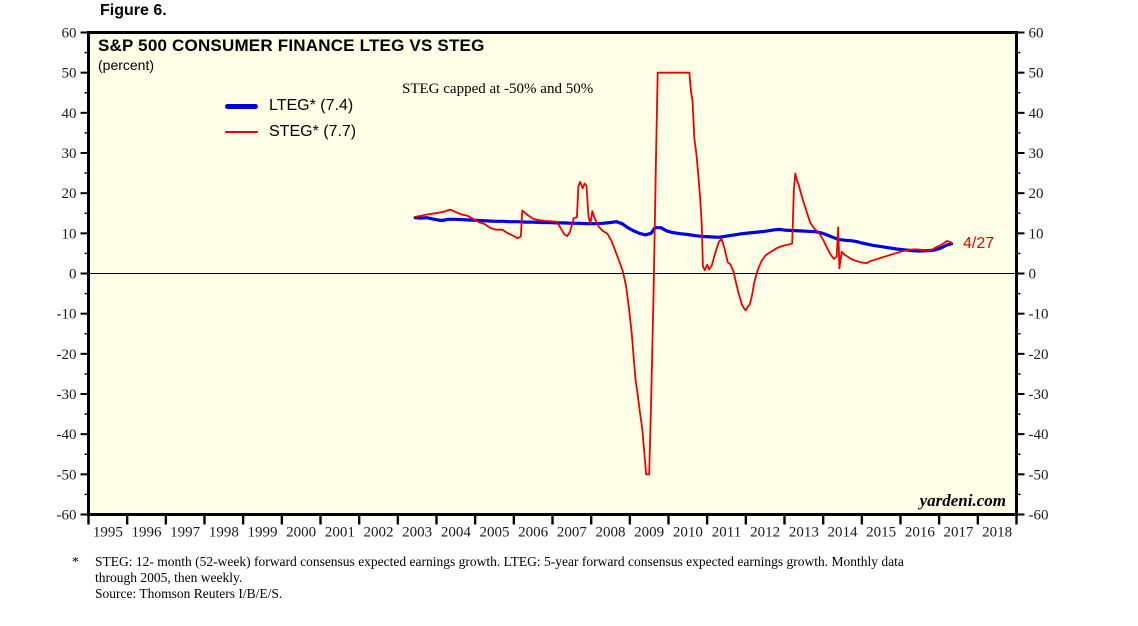 Image resolution: width=1138 pixels, height=626 pixels. What do you see at coordinates (241, 106) in the screenshot?
I see `lteg-line-swatch` at bounding box center [241, 106].